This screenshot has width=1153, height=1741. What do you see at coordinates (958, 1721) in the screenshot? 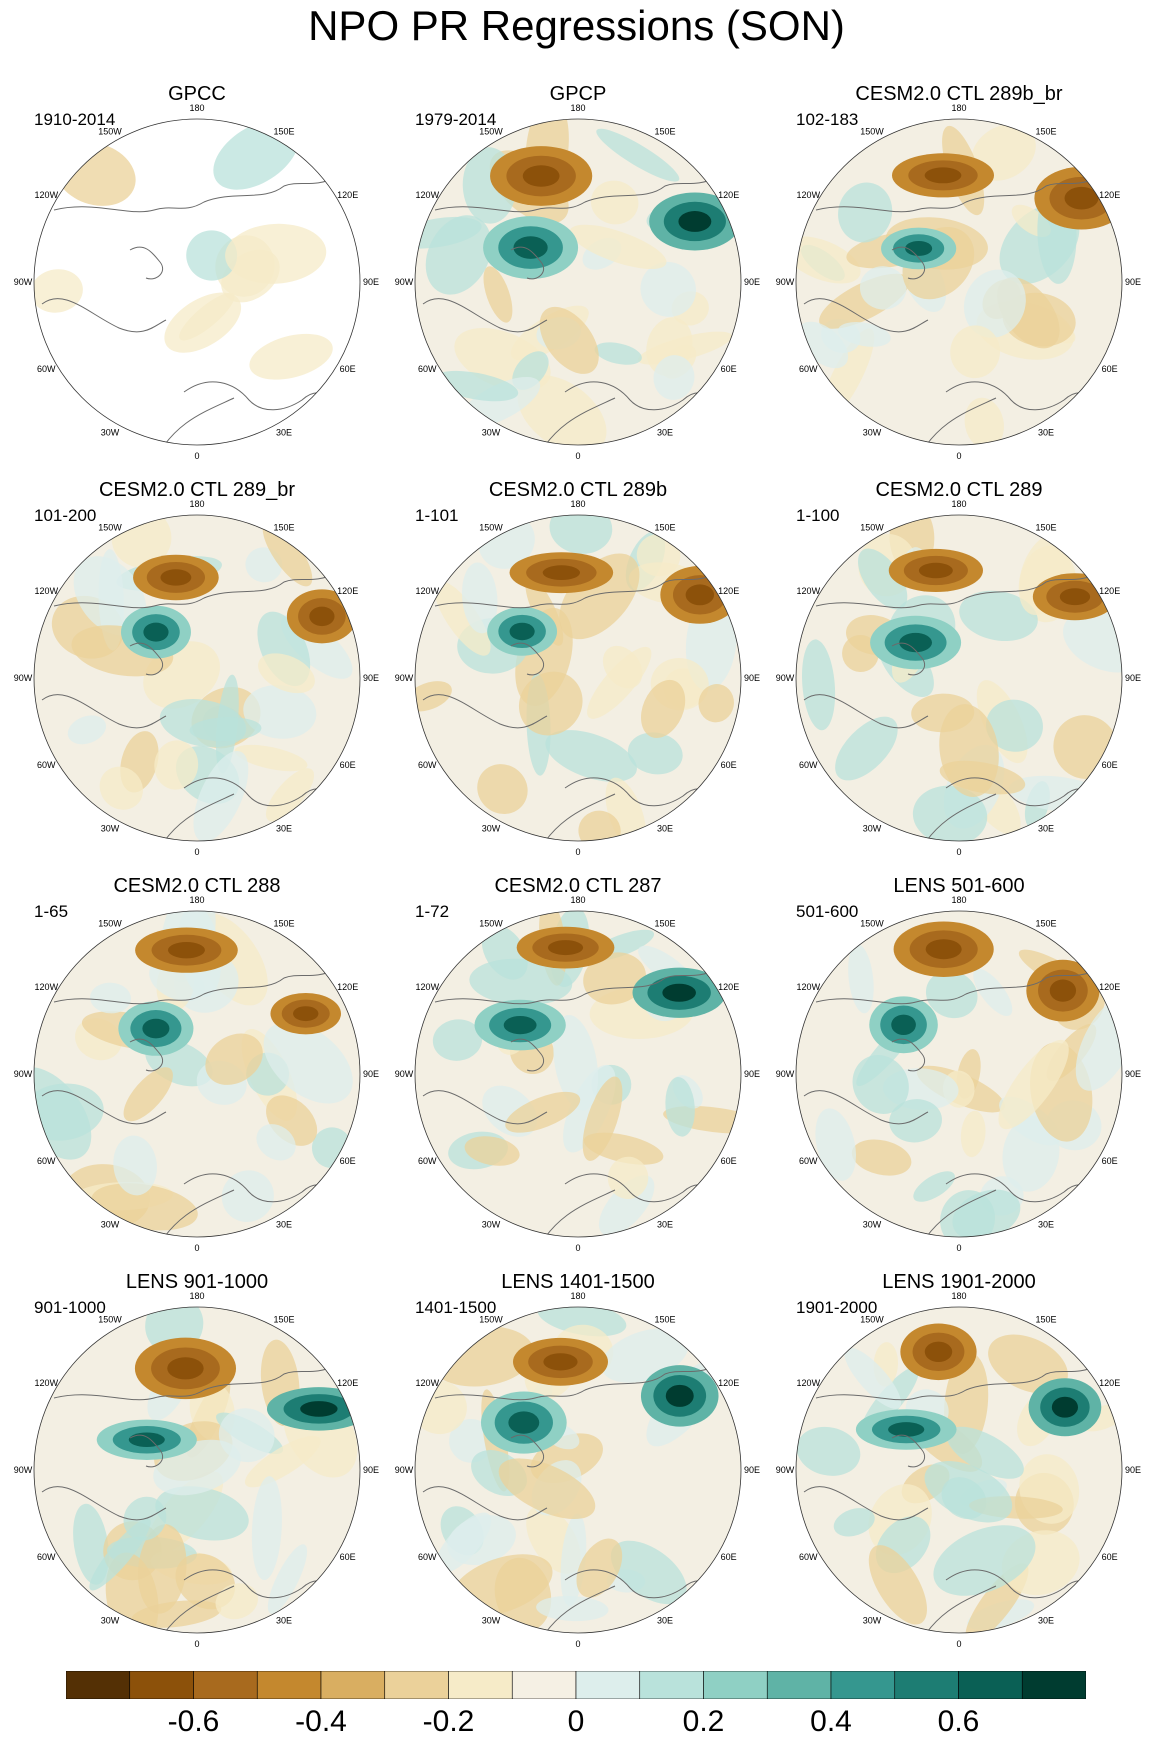
I see `colorbar-tick-label: 0.6` at bounding box center [958, 1721].